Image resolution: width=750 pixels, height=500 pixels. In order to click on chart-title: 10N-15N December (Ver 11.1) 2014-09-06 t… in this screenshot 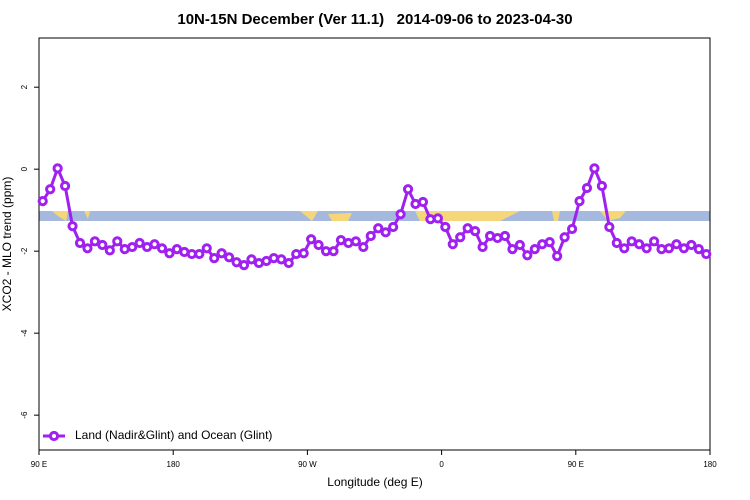, I will do `click(374, 19)`.